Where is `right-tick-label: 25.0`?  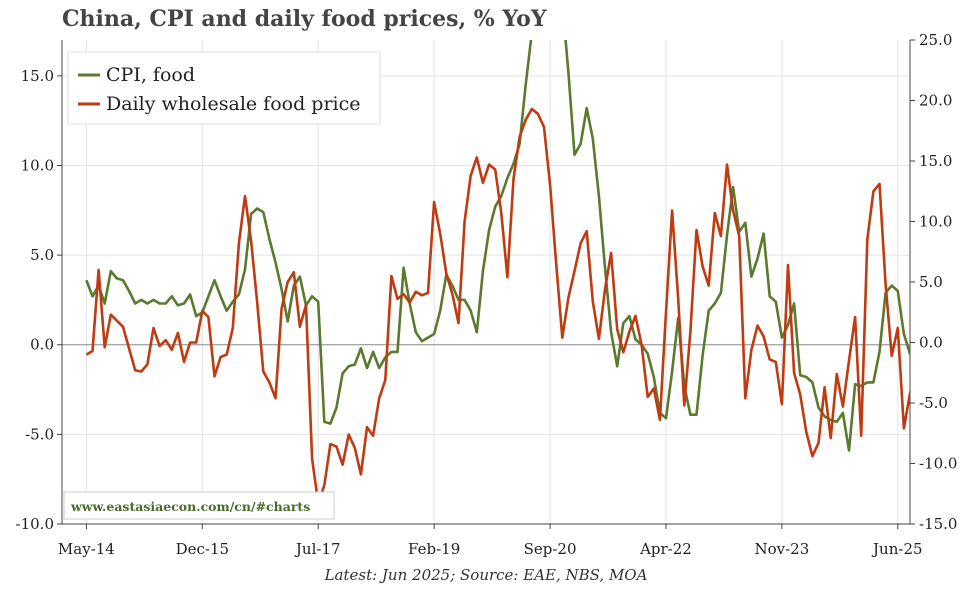
right-tick-label: 25.0 is located at coordinates (935, 40).